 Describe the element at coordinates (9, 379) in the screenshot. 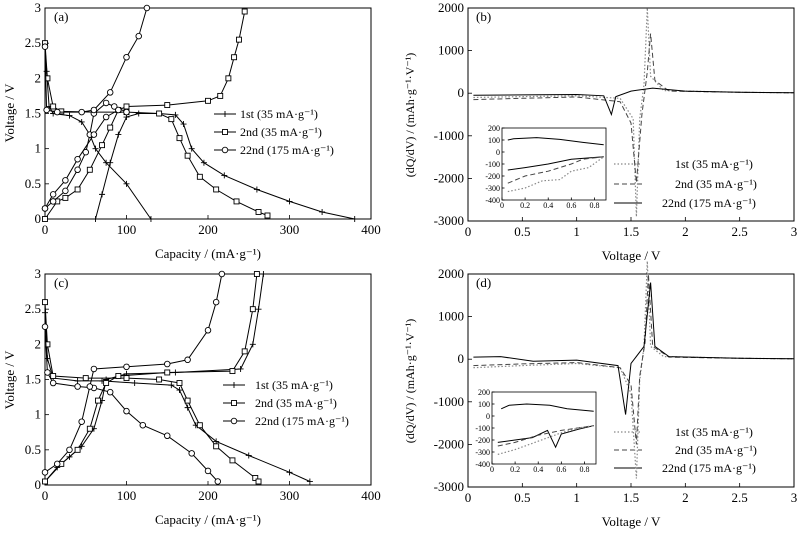

I see `panel-c-ylabel: Voltage / V` at that location.